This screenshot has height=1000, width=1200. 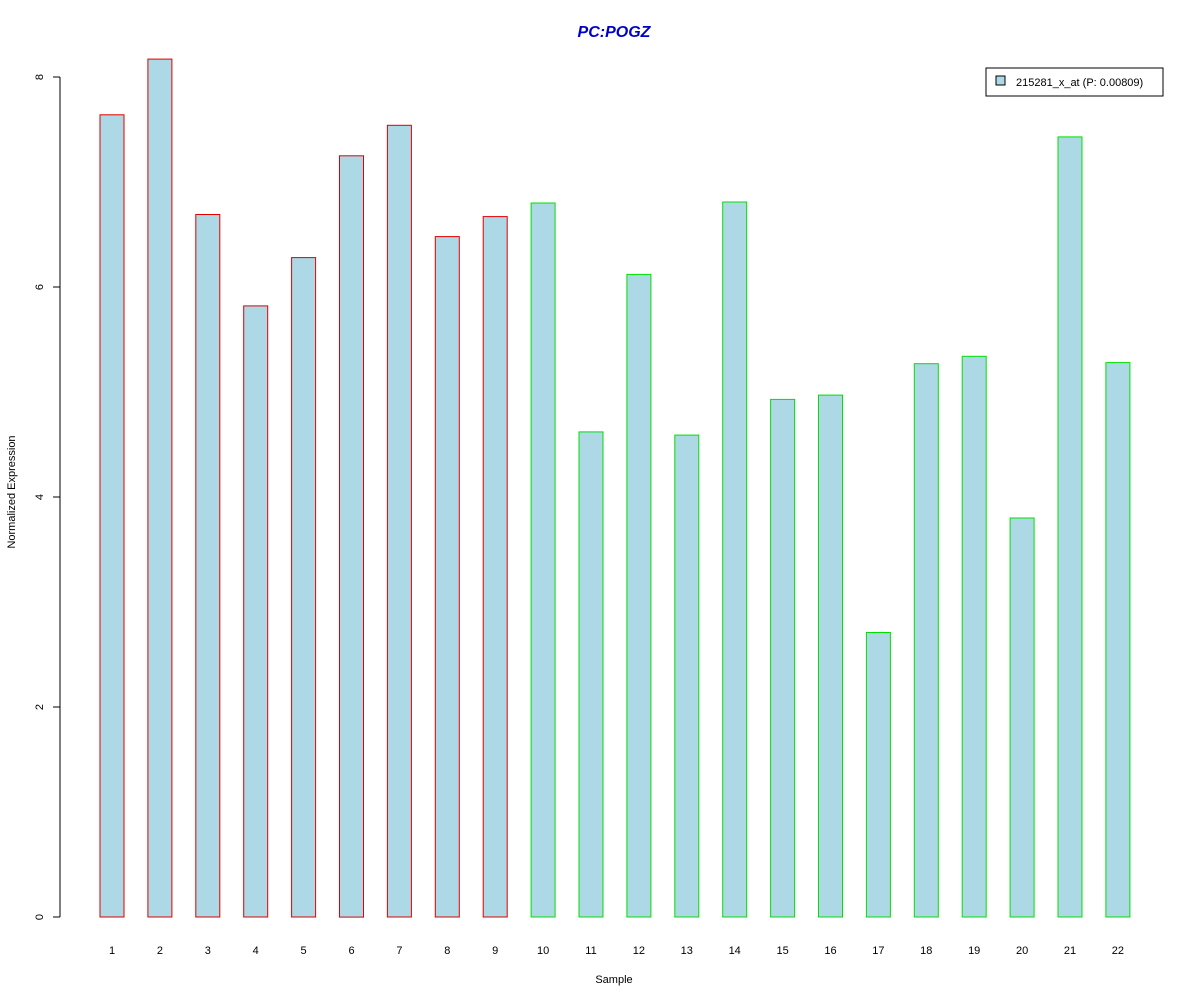 What do you see at coordinates (1070, 951) in the screenshot?
I see `x-tick-label: 21` at bounding box center [1070, 951].